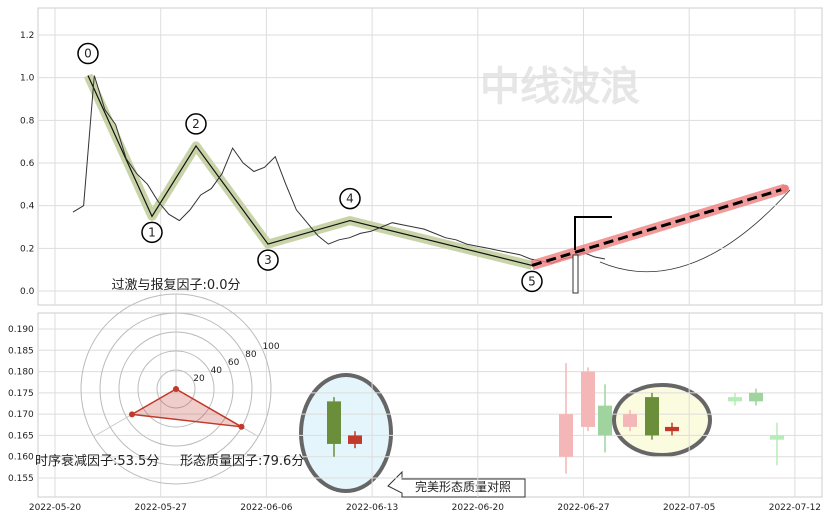 Image resolution: width=827 pixels, height=524 pixels. What do you see at coordinates (55, 508) in the screenshot?
I see `x-tick-label: 2022-05-20` at bounding box center [55, 508].